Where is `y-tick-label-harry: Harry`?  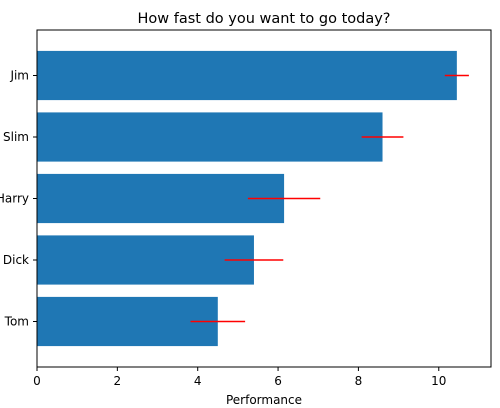
y-tick-label-harry: Harry is located at coordinates (14, 199).